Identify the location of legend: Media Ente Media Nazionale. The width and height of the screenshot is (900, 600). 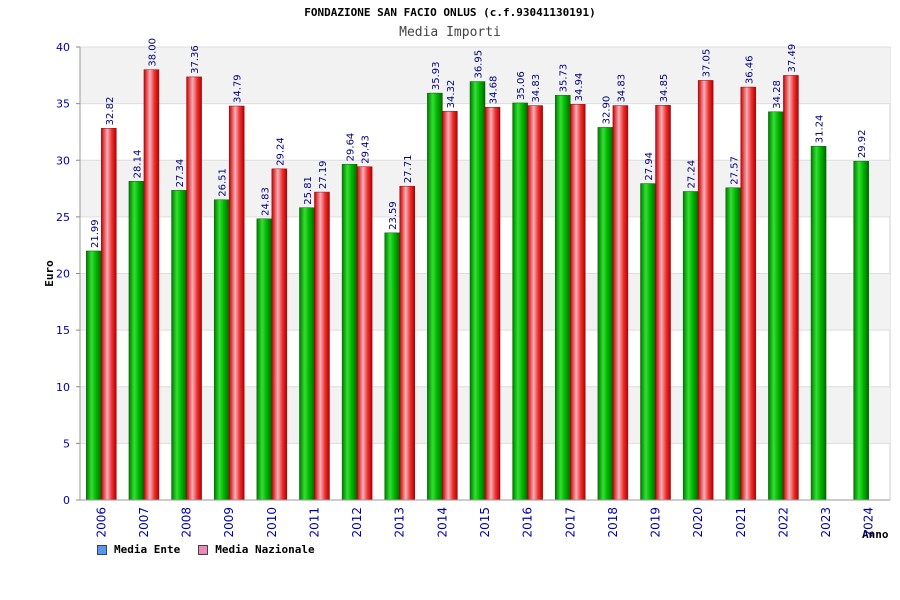
(215, 549).